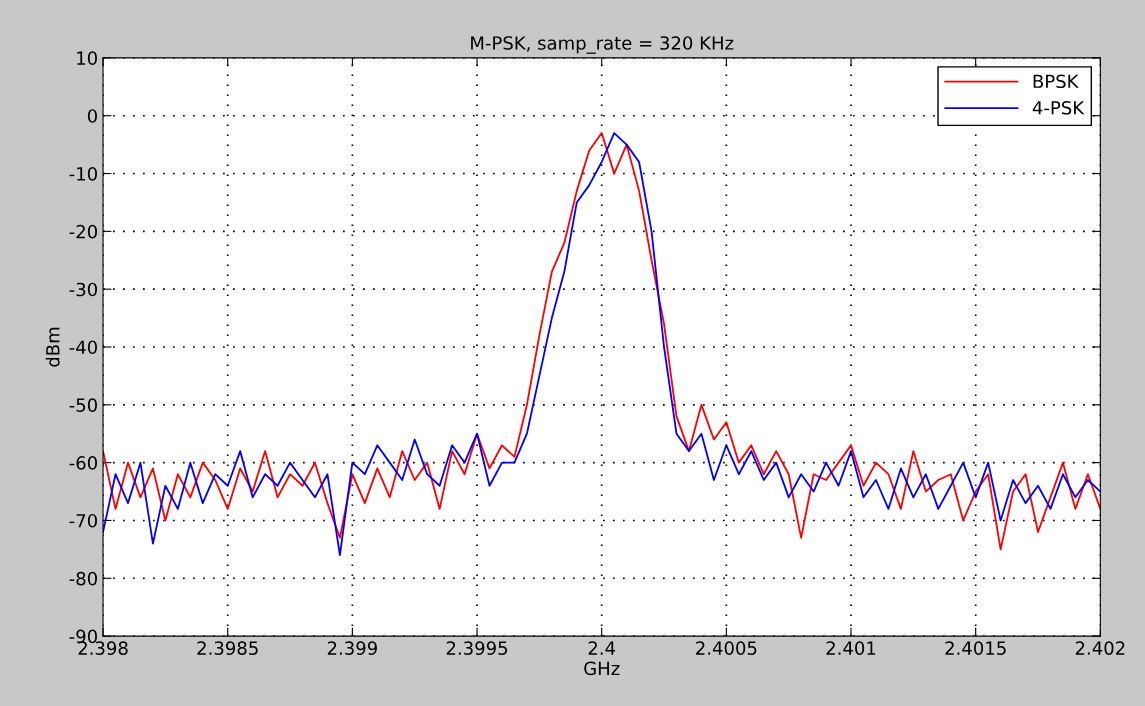 The image size is (1145, 706). Describe the element at coordinates (83, 520) in the screenshot. I see `y-tick-label: -70` at that location.